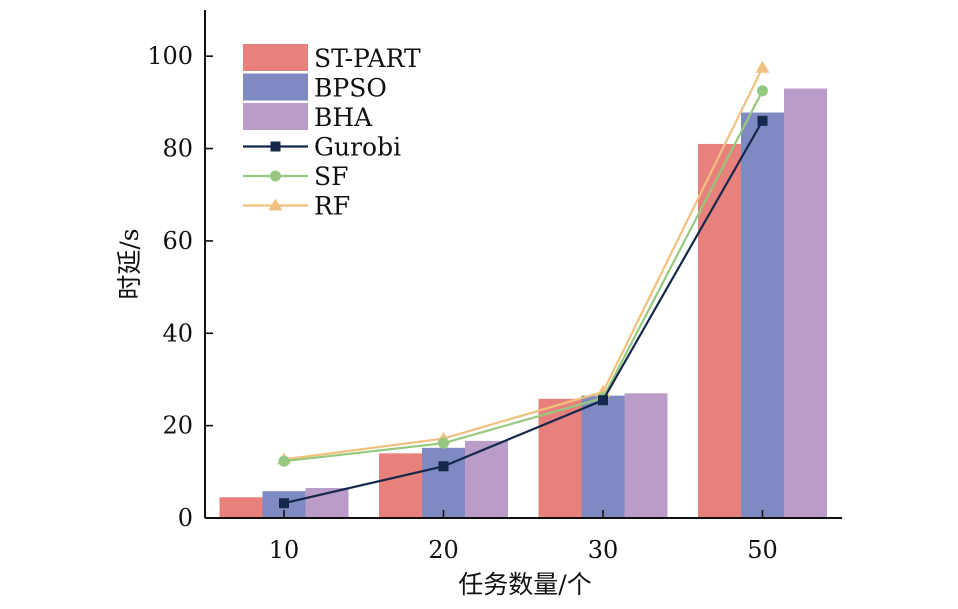 Image resolution: width=958 pixels, height=609 pixels. What do you see at coordinates (129, 263) in the screenshot?
I see `y-axis-label: 时延/s` at bounding box center [129, 263].